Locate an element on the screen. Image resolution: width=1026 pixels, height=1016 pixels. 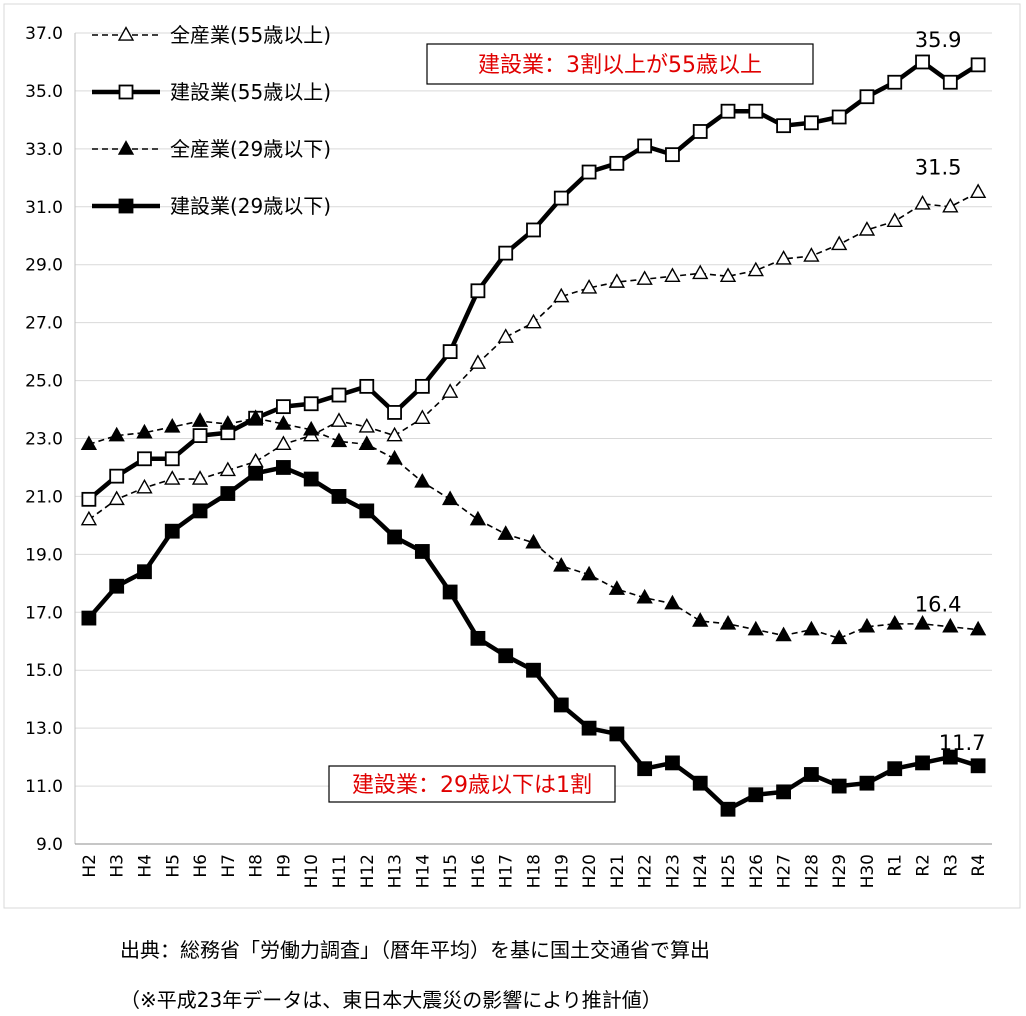
point-con-29-R1 is located at coordinates (895, 769).